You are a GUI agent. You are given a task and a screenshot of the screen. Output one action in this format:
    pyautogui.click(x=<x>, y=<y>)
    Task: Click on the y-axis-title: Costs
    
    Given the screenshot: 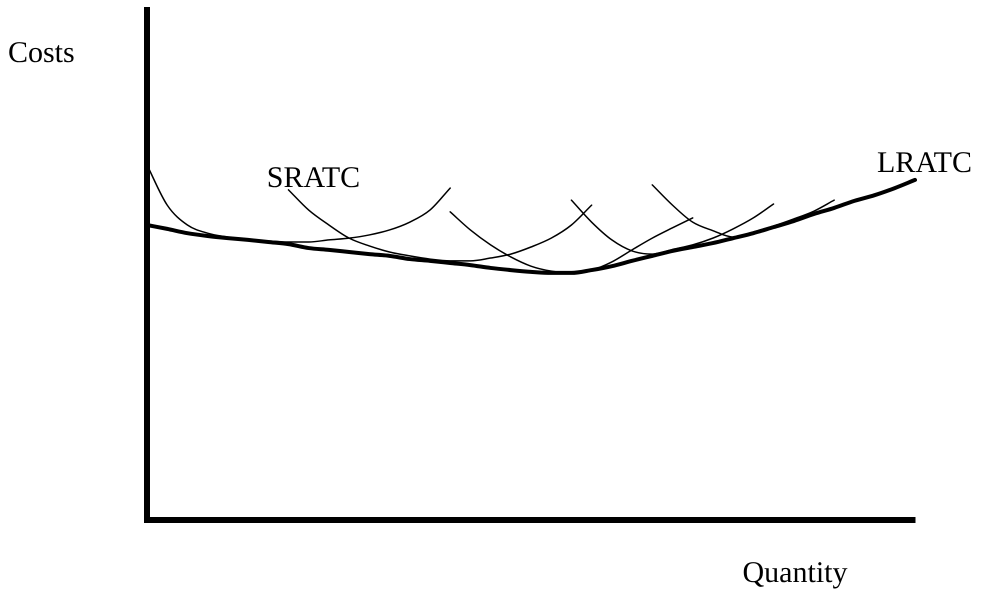 What is the action you would take?
    pyautogui.click(x=41, y=52)
    